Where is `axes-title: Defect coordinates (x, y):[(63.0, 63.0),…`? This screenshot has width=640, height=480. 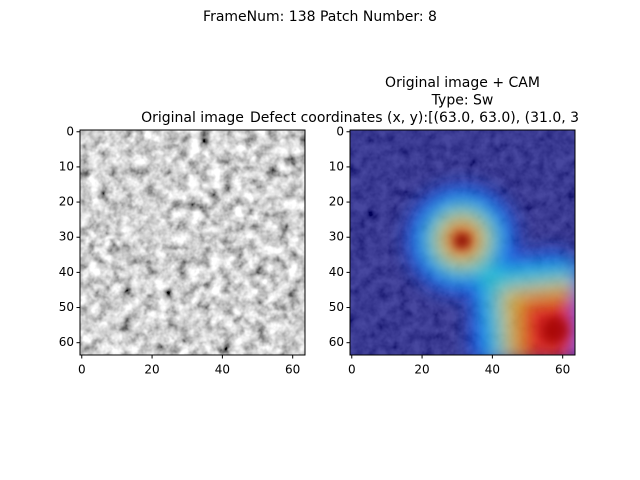
axes-title: Defect coordinates (x, y):[(63.0, 63.0),… is located at coordinates (414, 118).